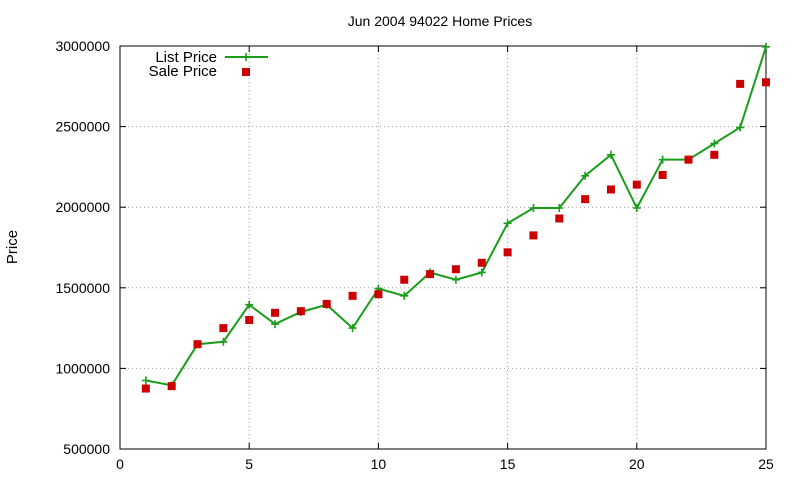 The image size is (800, 480). I want to click on legend: List Price Sale Price, so click(208, 64).